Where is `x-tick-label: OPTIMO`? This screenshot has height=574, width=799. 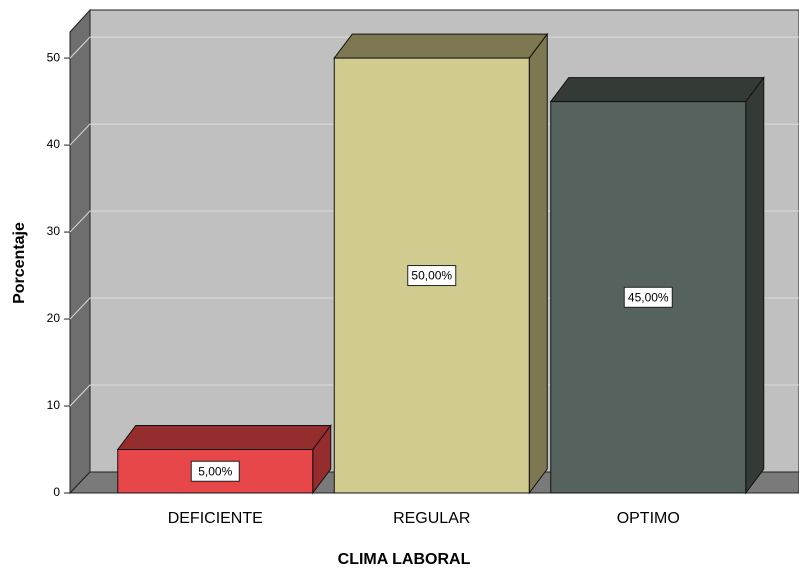
x-tick-label: OPTIMO is located at coordinates (648, 518).